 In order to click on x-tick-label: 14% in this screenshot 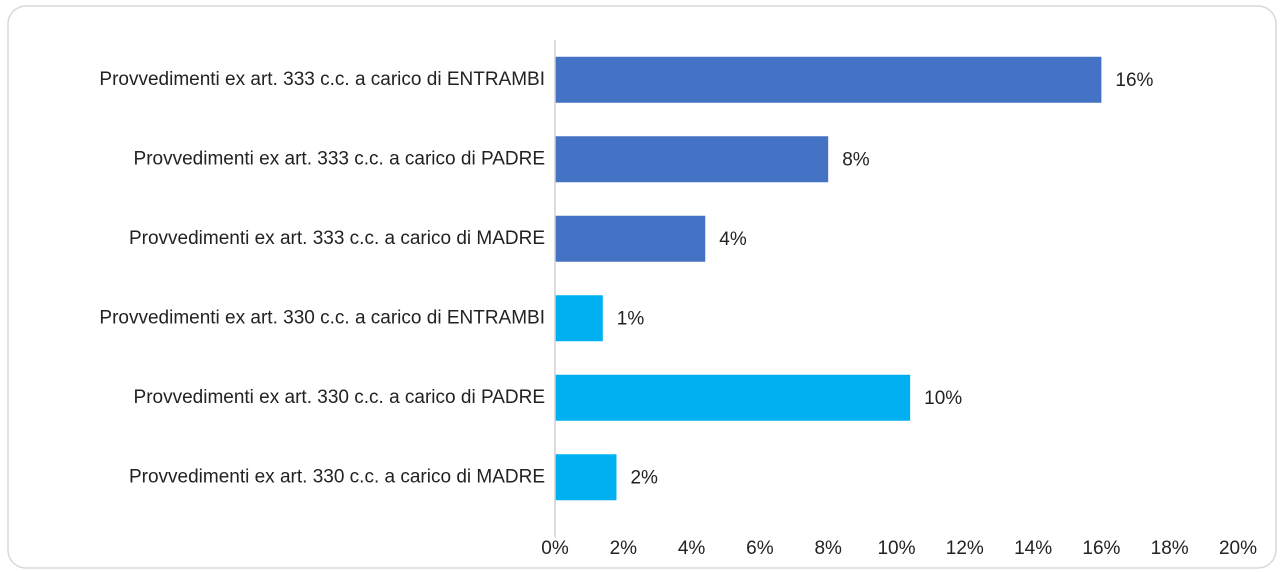, I will do `click(1033, 548)`.